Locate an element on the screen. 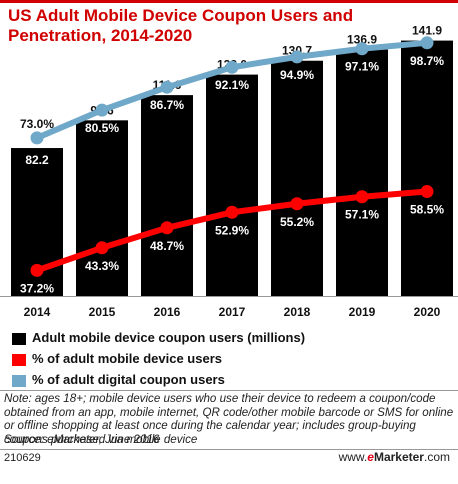  data-label-digital-share-2017: 92.1% is located at coordinates (232, 85).